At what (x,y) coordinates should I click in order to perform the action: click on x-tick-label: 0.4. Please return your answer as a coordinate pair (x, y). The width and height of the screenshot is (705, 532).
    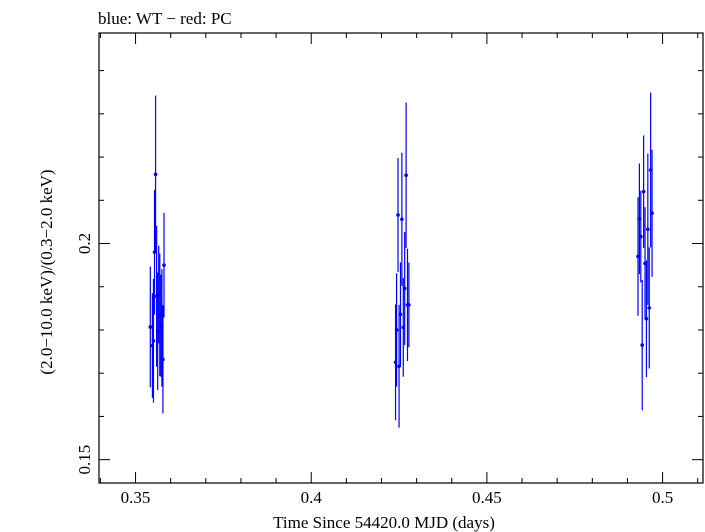
    Looking at the image, I should click on (312, 497).